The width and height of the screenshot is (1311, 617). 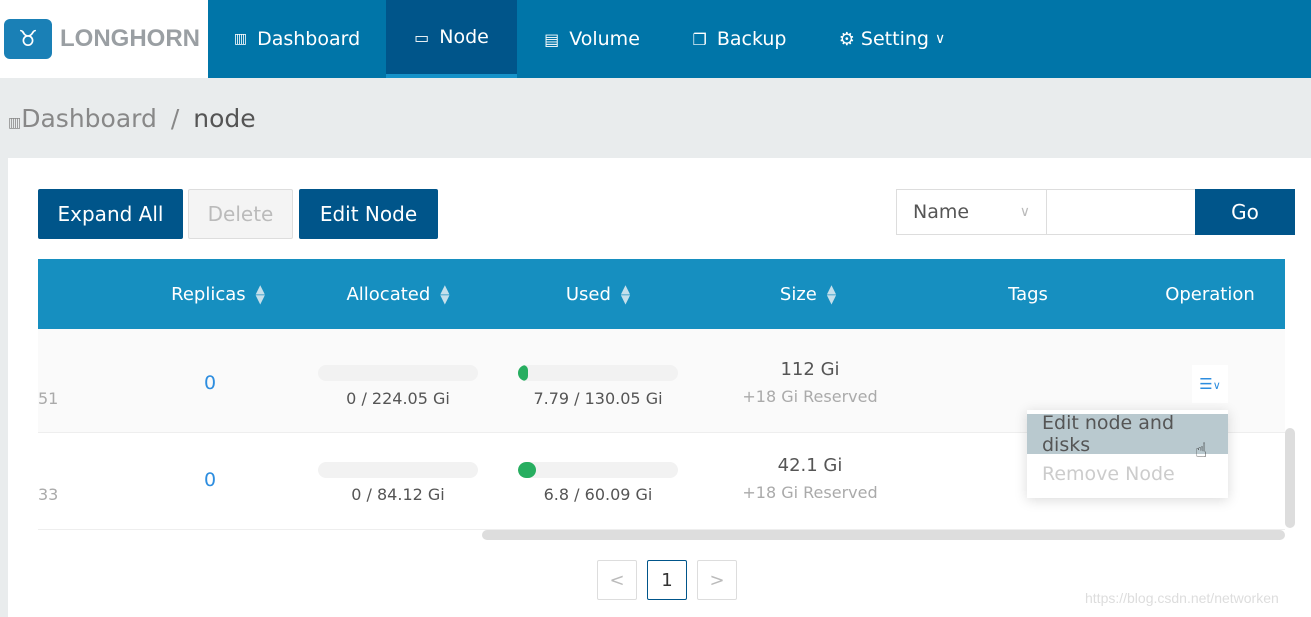 What do you see at coordinates (422, 37) in the screenshot?
I see `laptop-icon: ▭` at bounding box center [422, 37].